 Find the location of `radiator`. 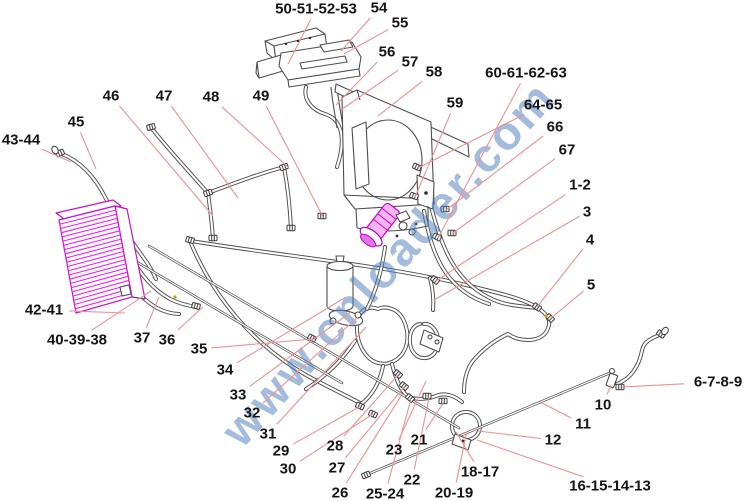

radiator is located at coordinates (100, 256).